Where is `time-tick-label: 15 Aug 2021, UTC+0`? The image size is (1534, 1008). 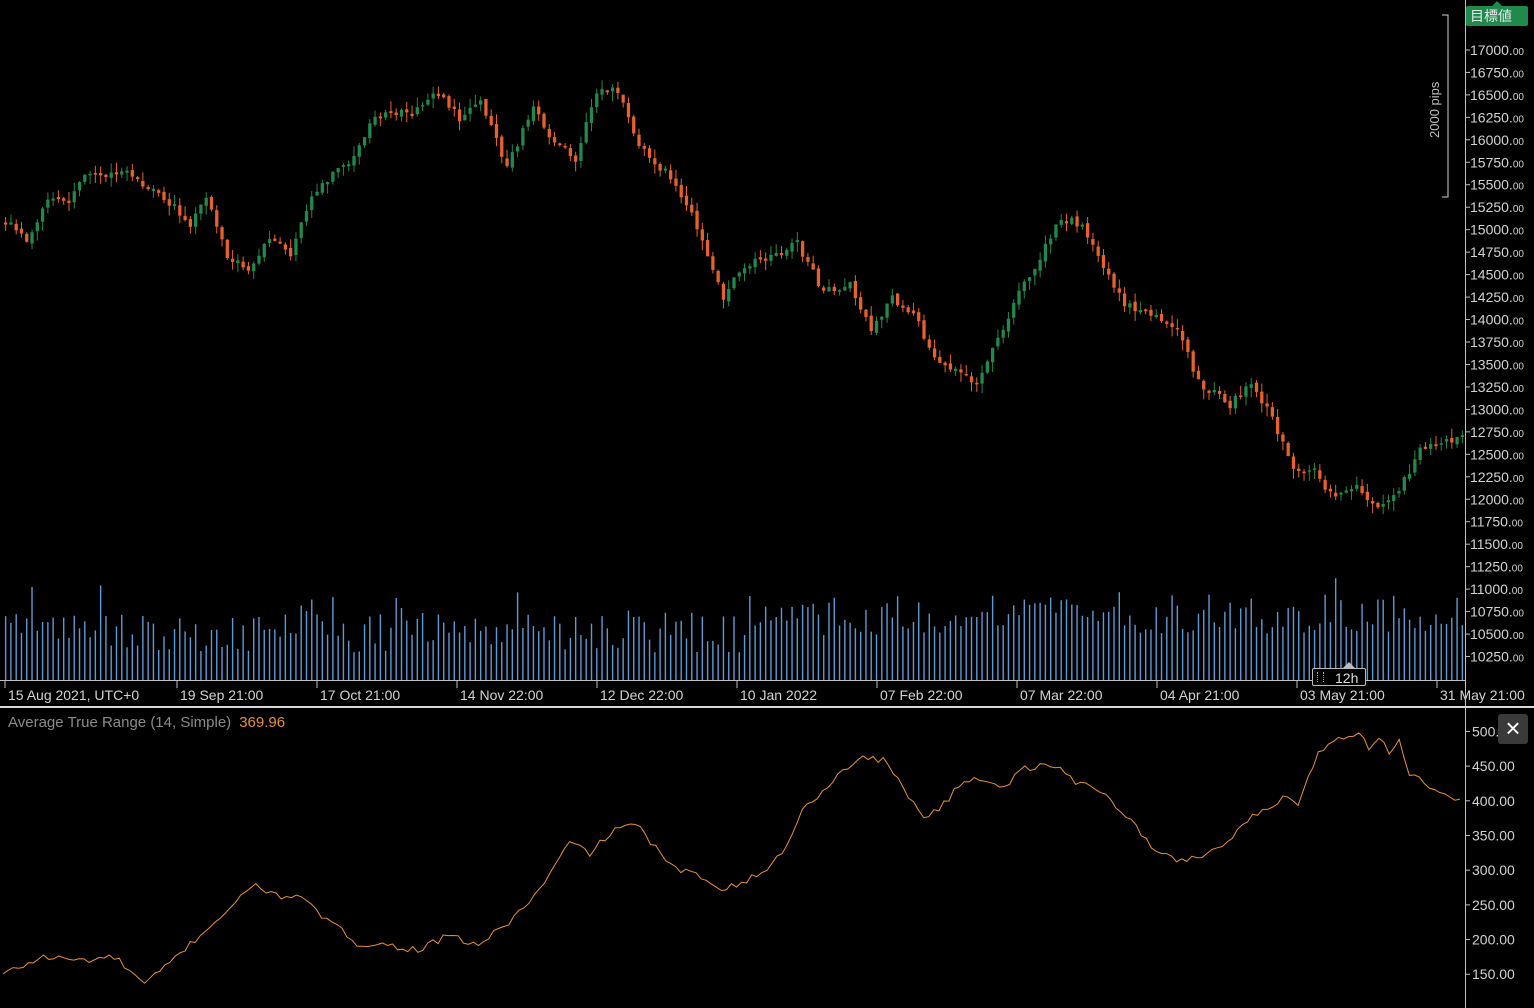 time-tick-label: 15 Aug 2021, UTC+0 is located at coordinates (73, 695).